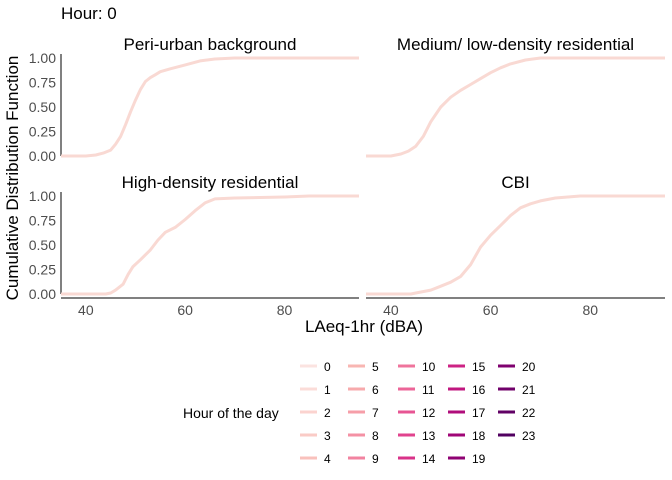 Image resolution: width=672 pixels, height=480 pixels. I want to click on legend-label: 17, so click(479, 413).